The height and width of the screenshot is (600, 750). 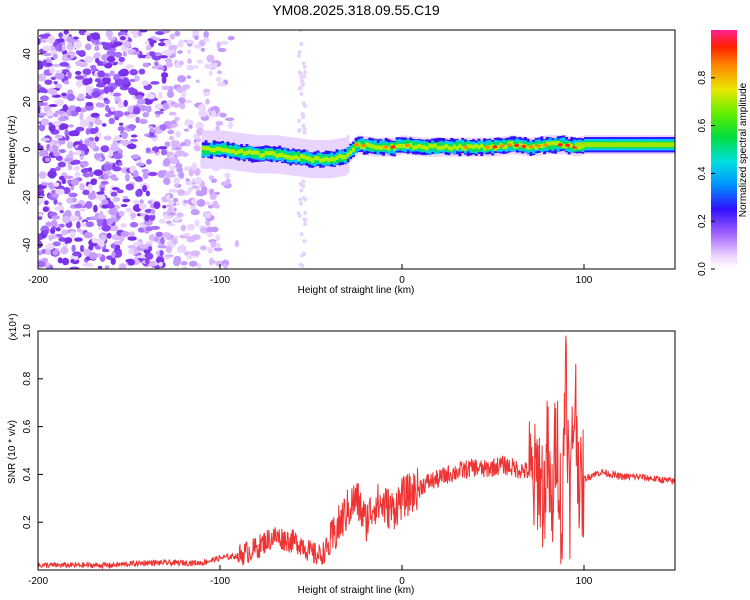 I want to click on heatmap-y-tick-label: 20, so click(x=27, y=102).